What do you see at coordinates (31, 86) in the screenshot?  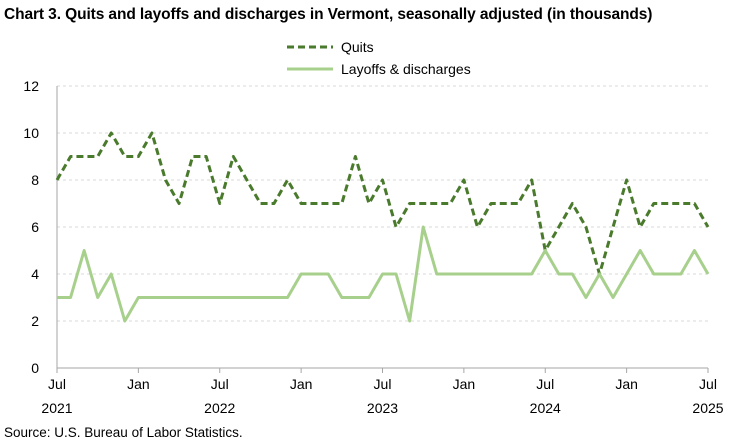 I see `y-tick-label-12: 12` at bounding box center [31, 86].